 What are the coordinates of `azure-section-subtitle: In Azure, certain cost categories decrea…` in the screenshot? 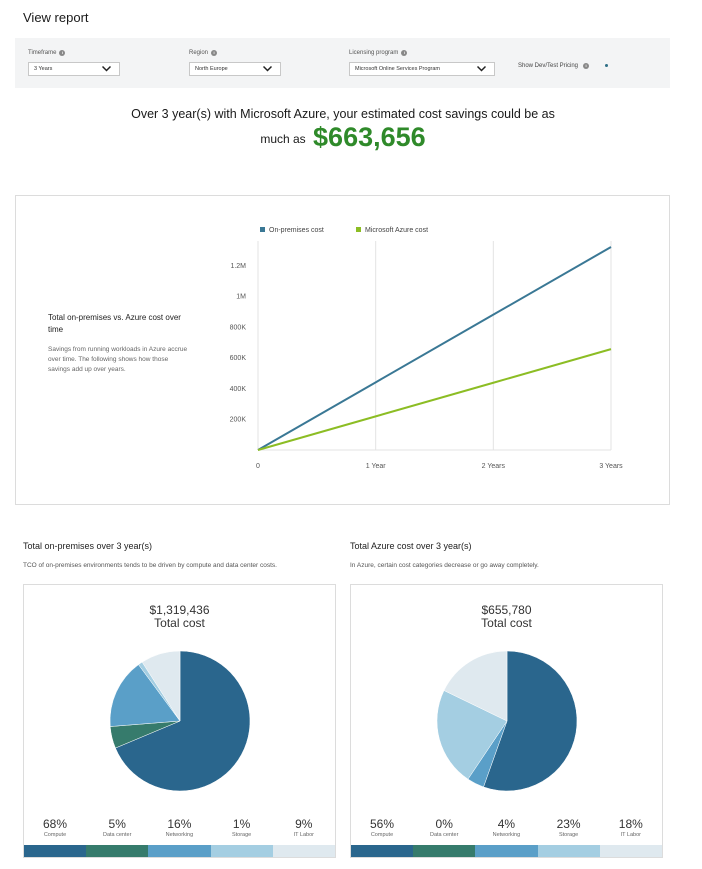 It's located at (444, 565).